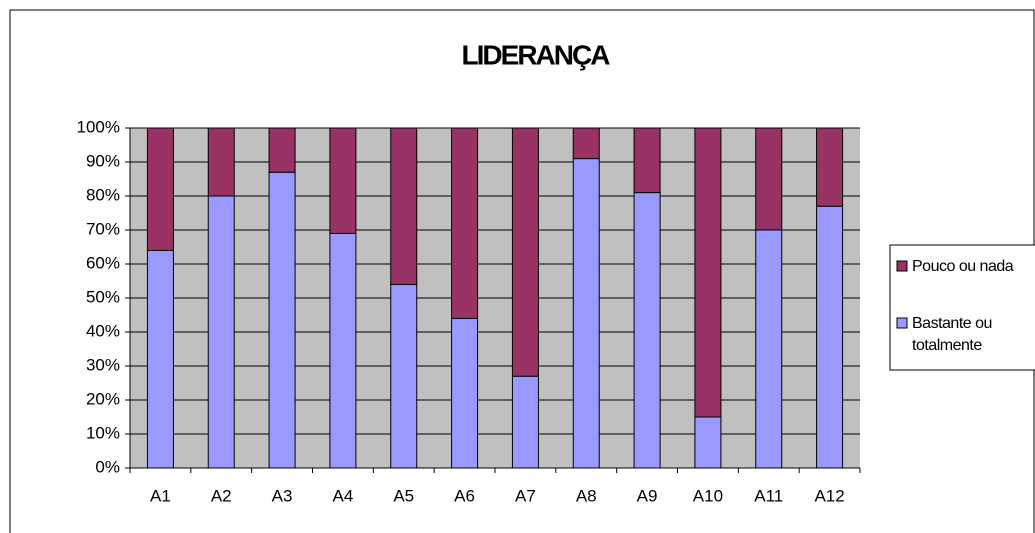  What do you see at coordinates (103, 160) in the screenshot?
I see `y-tick-label: 90%` at bounding box center [103, 160].